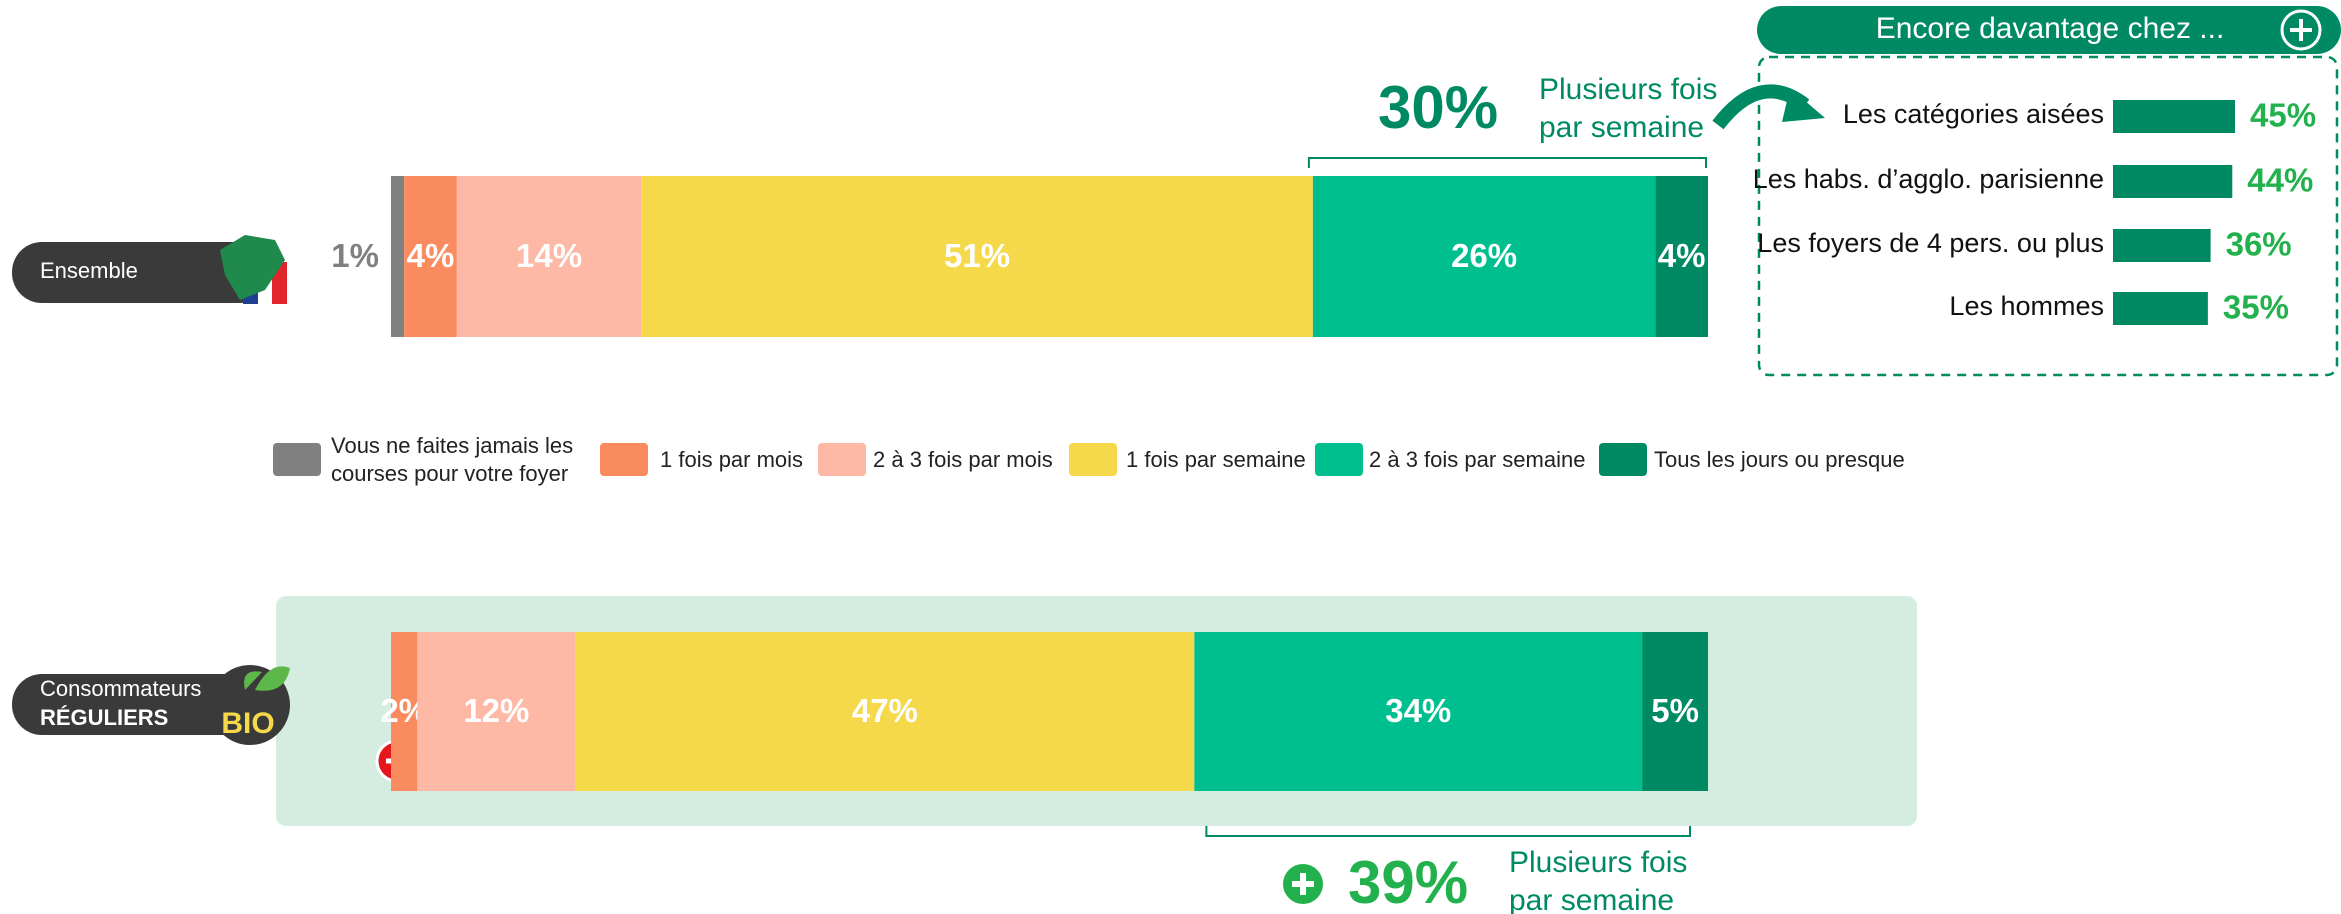 This screenshot has height=914, width=2341. I want to click on legend-label: 2 à 3 fois par semaine, so click(1477, 459).